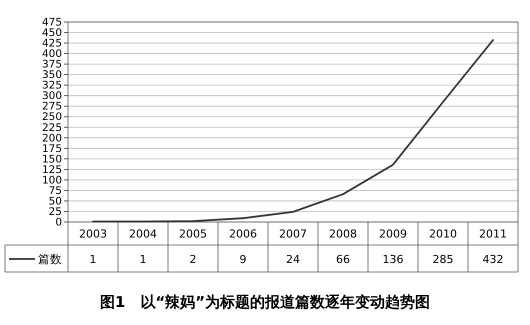 The height and width of the screenshot is (325, 530). I want to click on y-tick-label: 225, so click(52, 128).